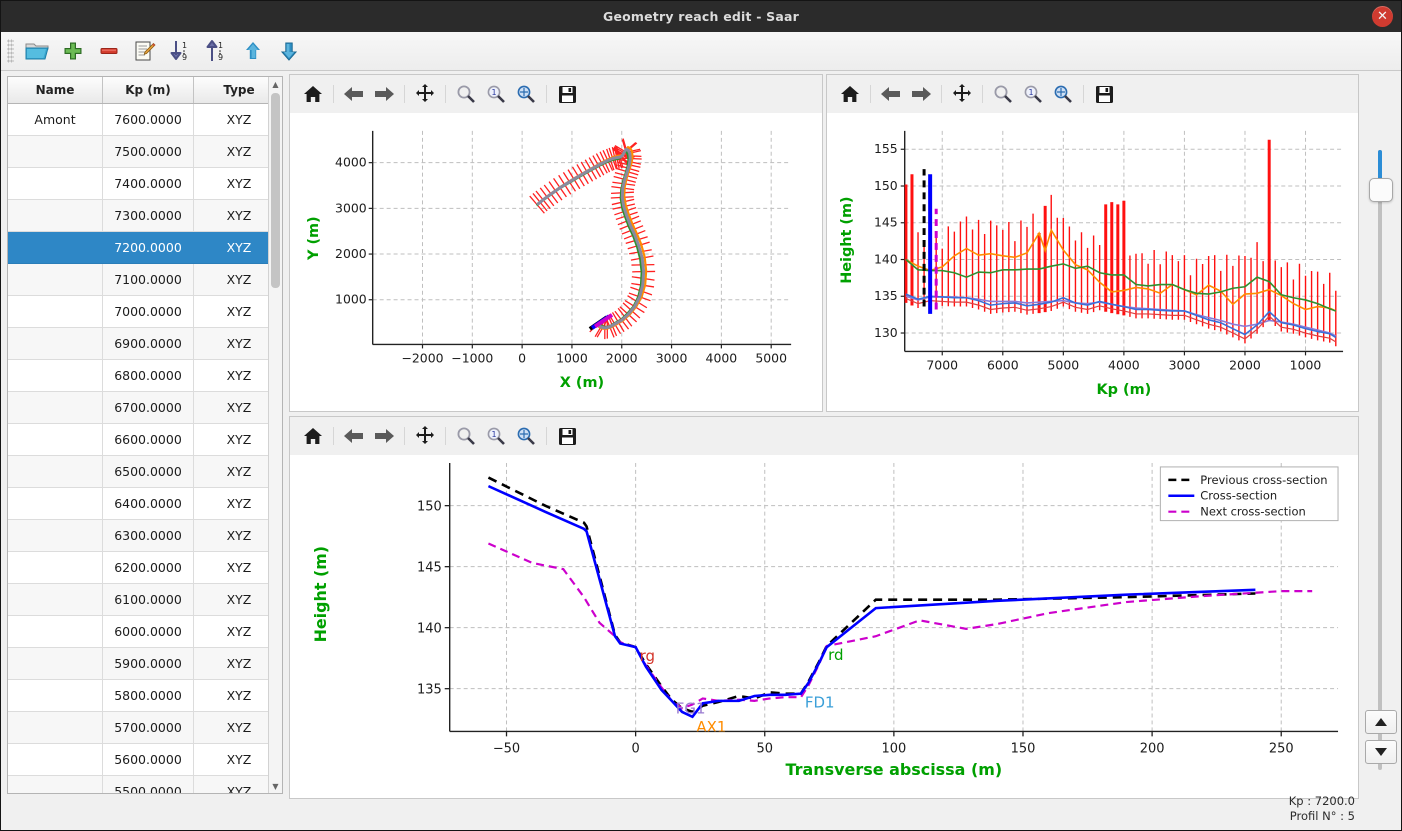 The height and width of the screenshot is (831, 1402). Describe the element at coordinates (145, 631) in the screenshot. I see `table-row: 6000.0000 XYZ` at that location.